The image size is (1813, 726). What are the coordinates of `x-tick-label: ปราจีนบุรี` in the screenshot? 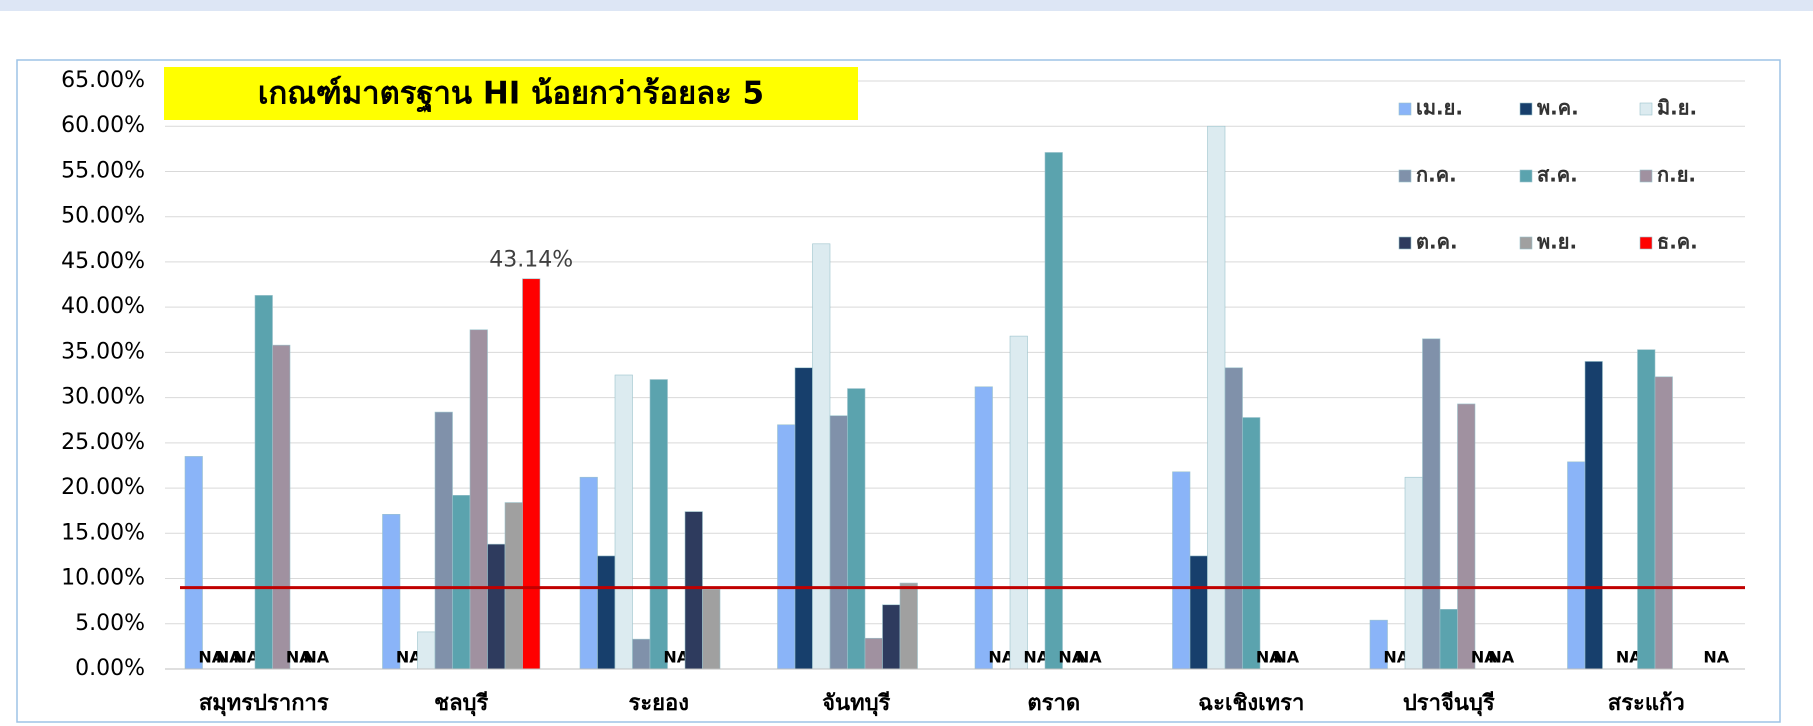 It's located at (1449, 704).